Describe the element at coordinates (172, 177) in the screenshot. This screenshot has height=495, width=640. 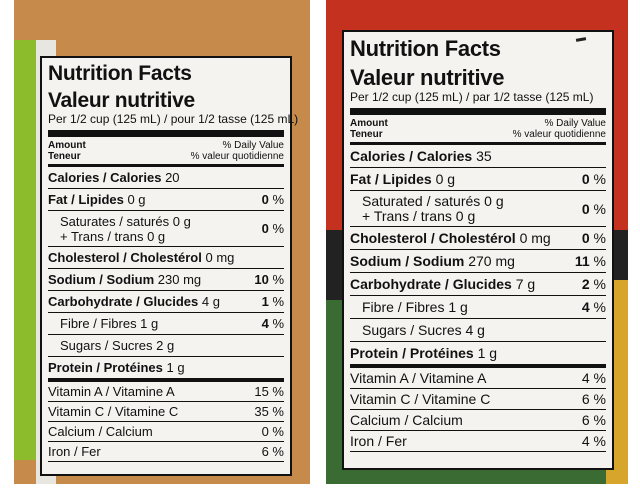
I see `calories-value: 20` at that location.